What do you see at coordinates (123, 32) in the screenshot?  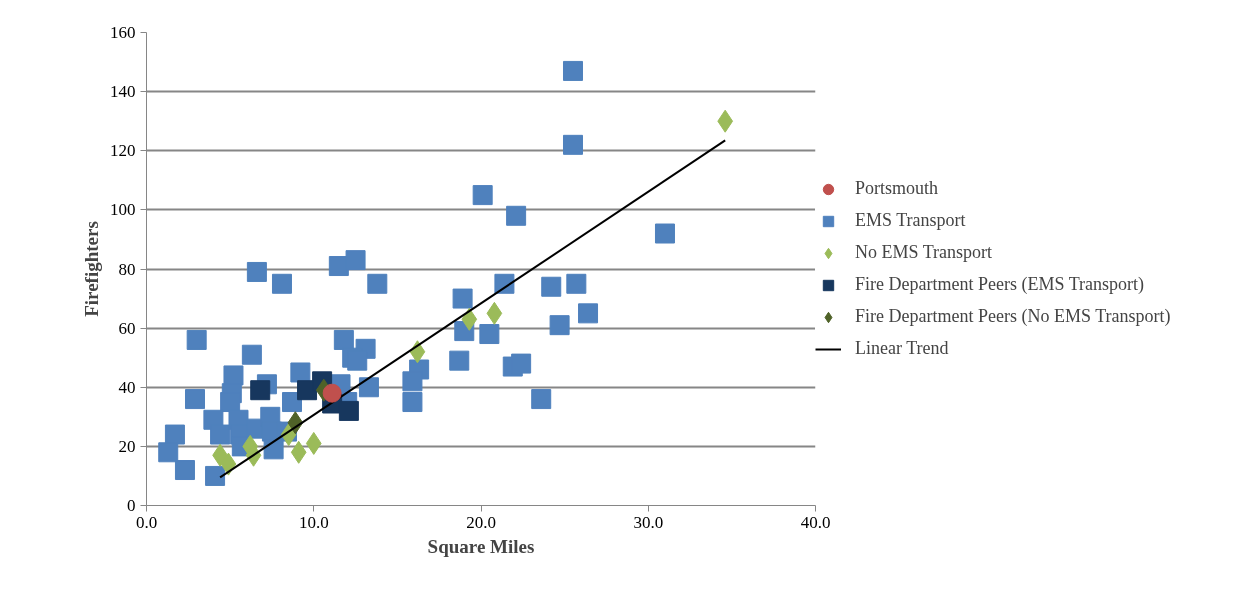 I see `y-tick-label: 160` at bounding box center [123, 32].